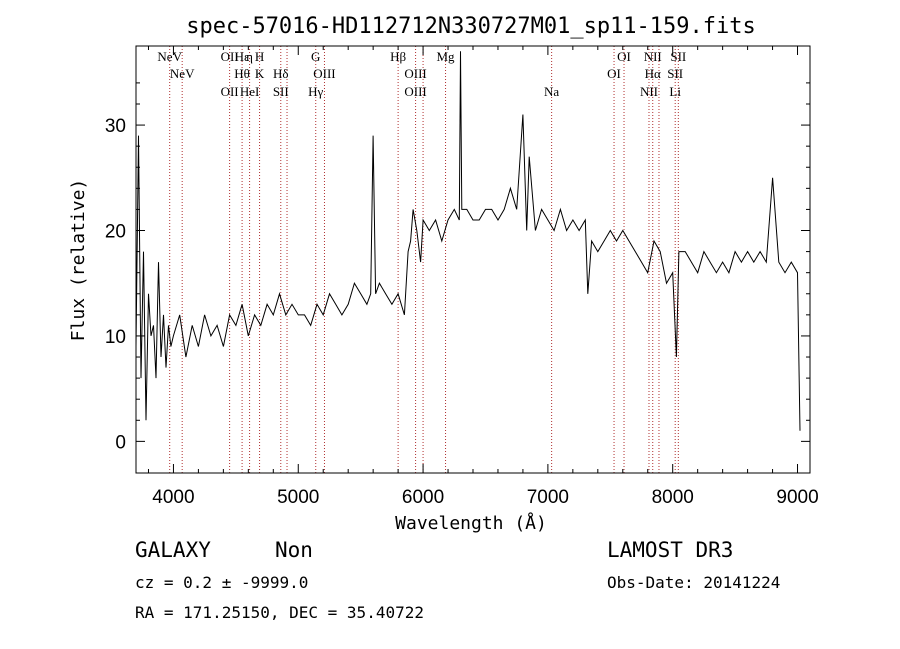 The image size is (900, 649). I want to click on x-tick-label: 5000, so click(298, 497).